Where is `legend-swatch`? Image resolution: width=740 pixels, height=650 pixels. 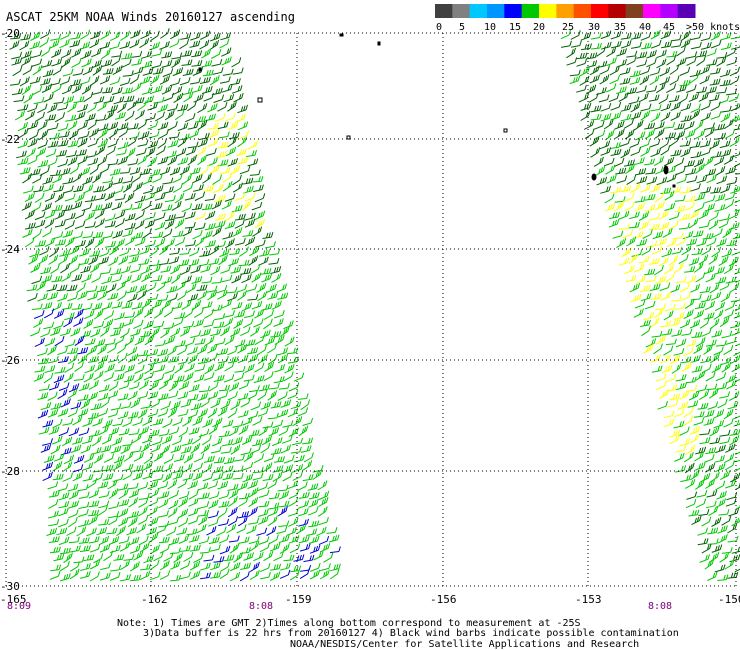 legend-swatch is located at coordinates (669, 11).